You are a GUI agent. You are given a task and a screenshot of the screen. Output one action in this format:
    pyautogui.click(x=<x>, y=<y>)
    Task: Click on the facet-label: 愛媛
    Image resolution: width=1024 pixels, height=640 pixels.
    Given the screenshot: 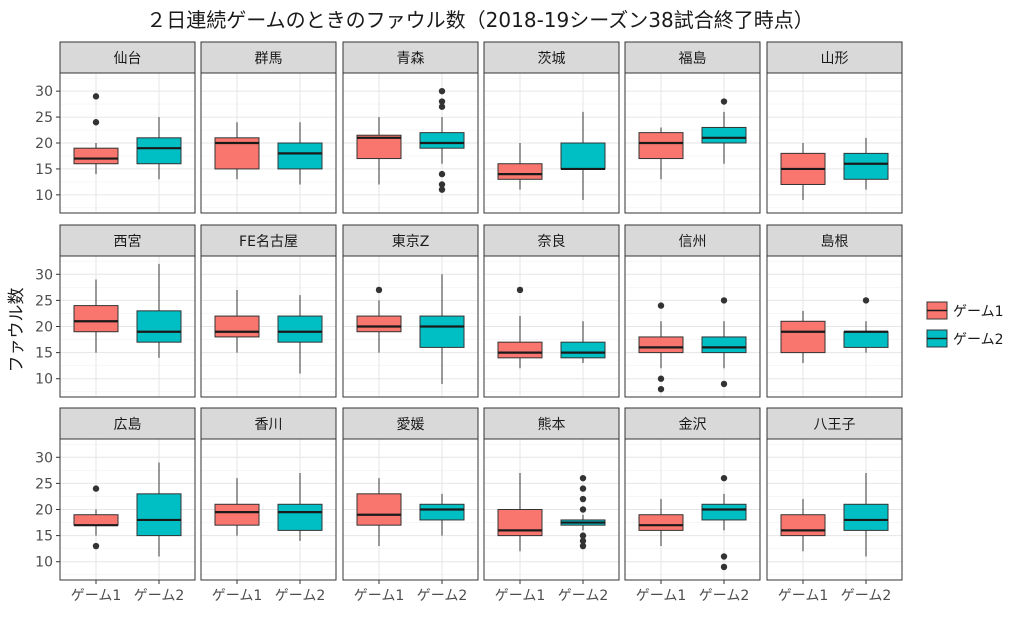 What is the action you would take?
    pyautogui.click(x=411, y=425)
    